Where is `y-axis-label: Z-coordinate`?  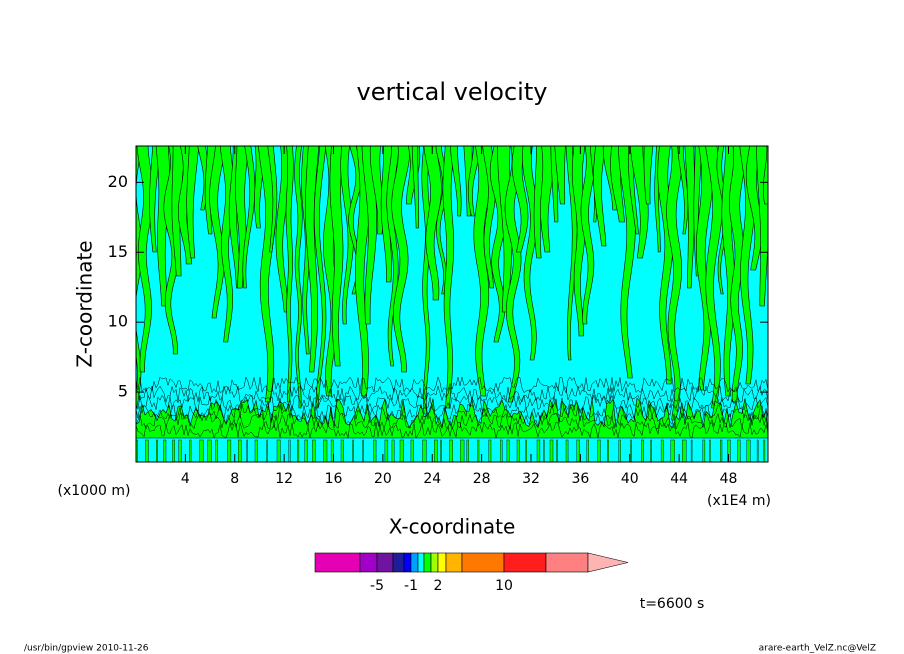 y-axis-label: Z-coordinate is located at coordinates (85, 303).